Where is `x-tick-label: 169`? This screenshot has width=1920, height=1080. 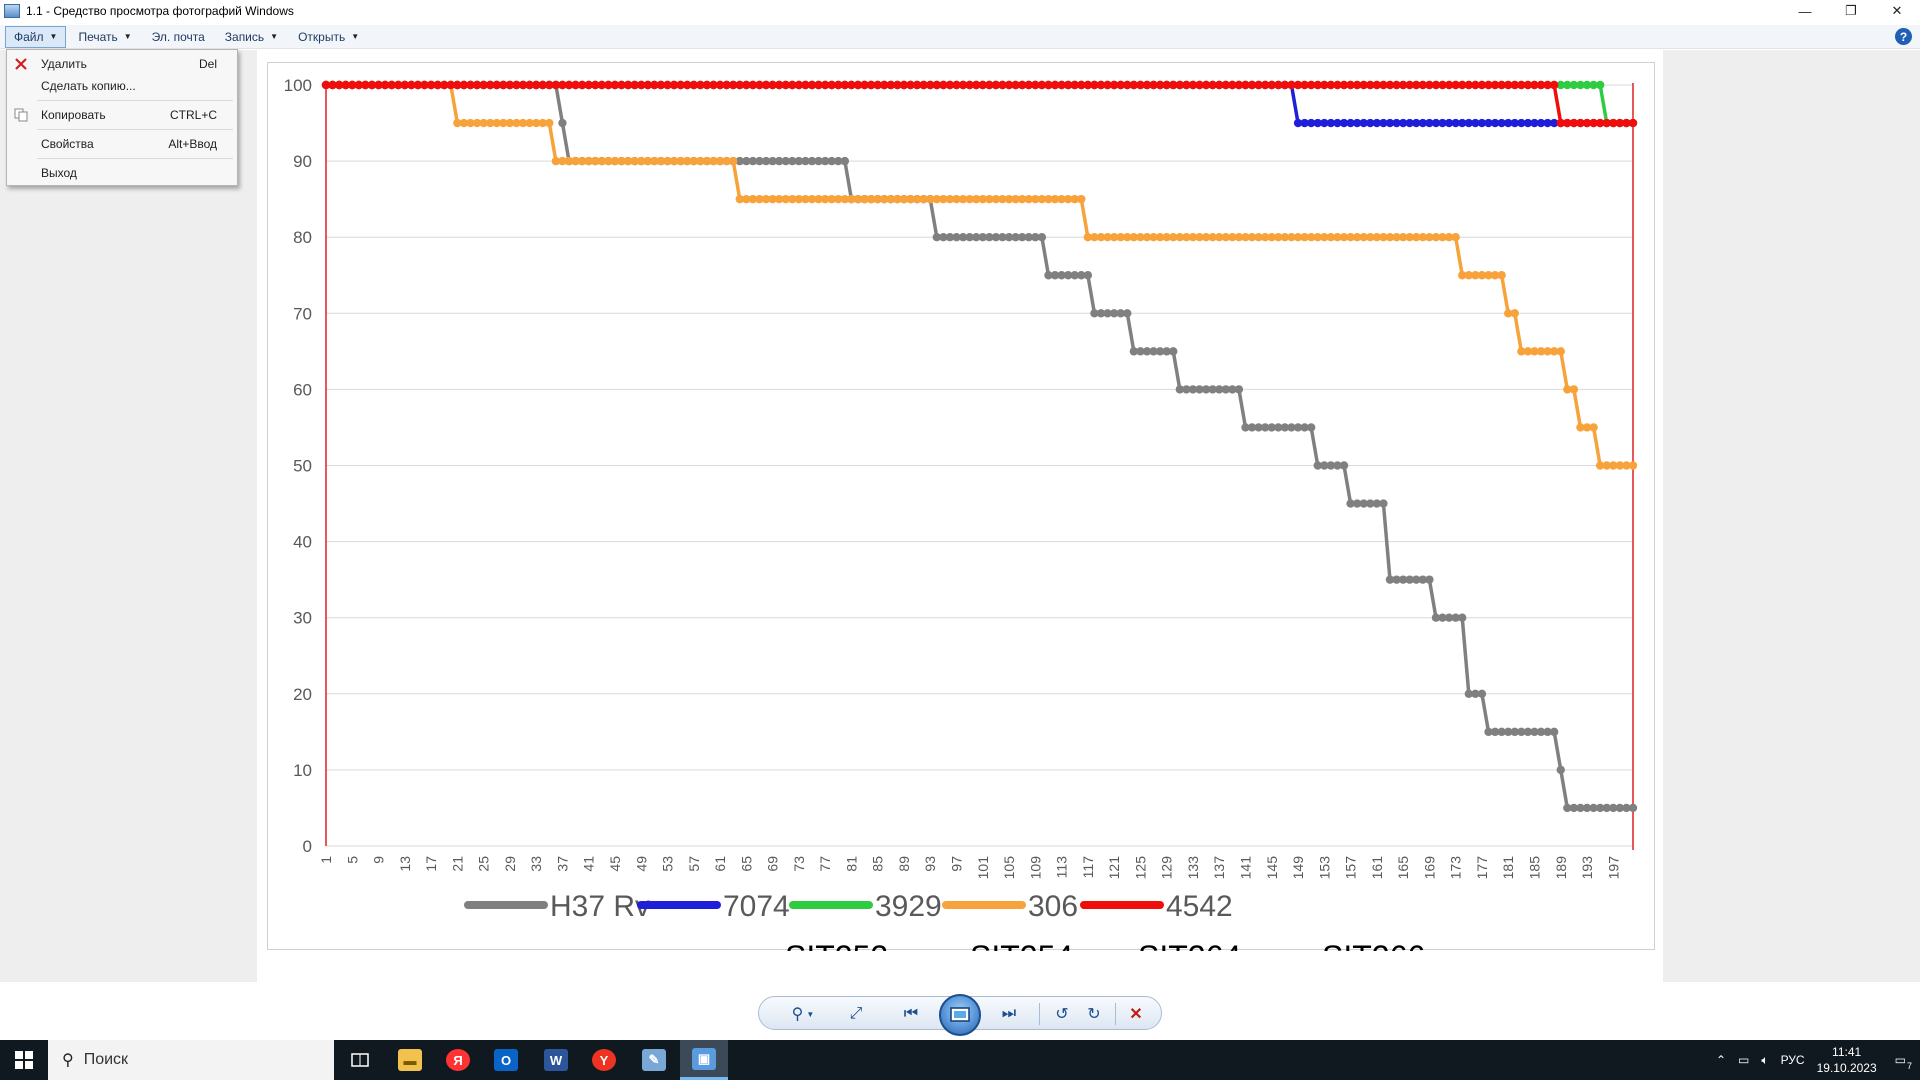
x-tick-label: 169 is located at coordinates (1429, 868).